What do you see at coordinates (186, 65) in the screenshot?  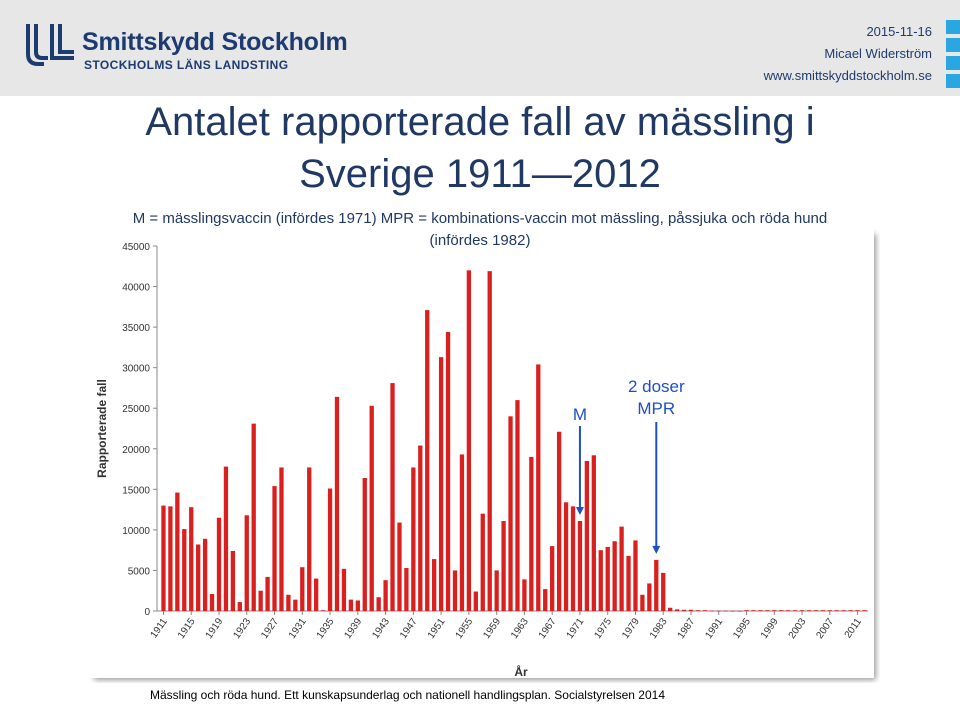 I see `logo-subtitle: STOCKHOLMS LÄNS LANDSTING` at bounding box center [186, 65].